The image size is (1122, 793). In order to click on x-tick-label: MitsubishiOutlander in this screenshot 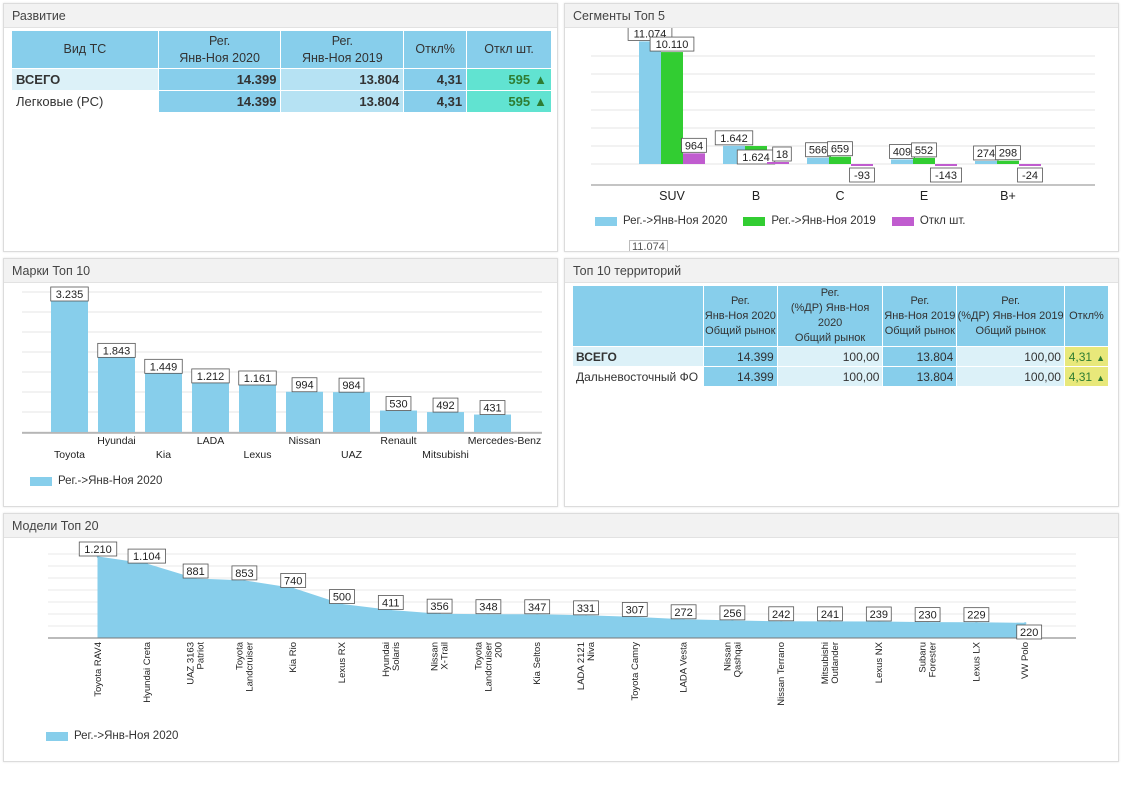, I will do `click(830, 663)`.